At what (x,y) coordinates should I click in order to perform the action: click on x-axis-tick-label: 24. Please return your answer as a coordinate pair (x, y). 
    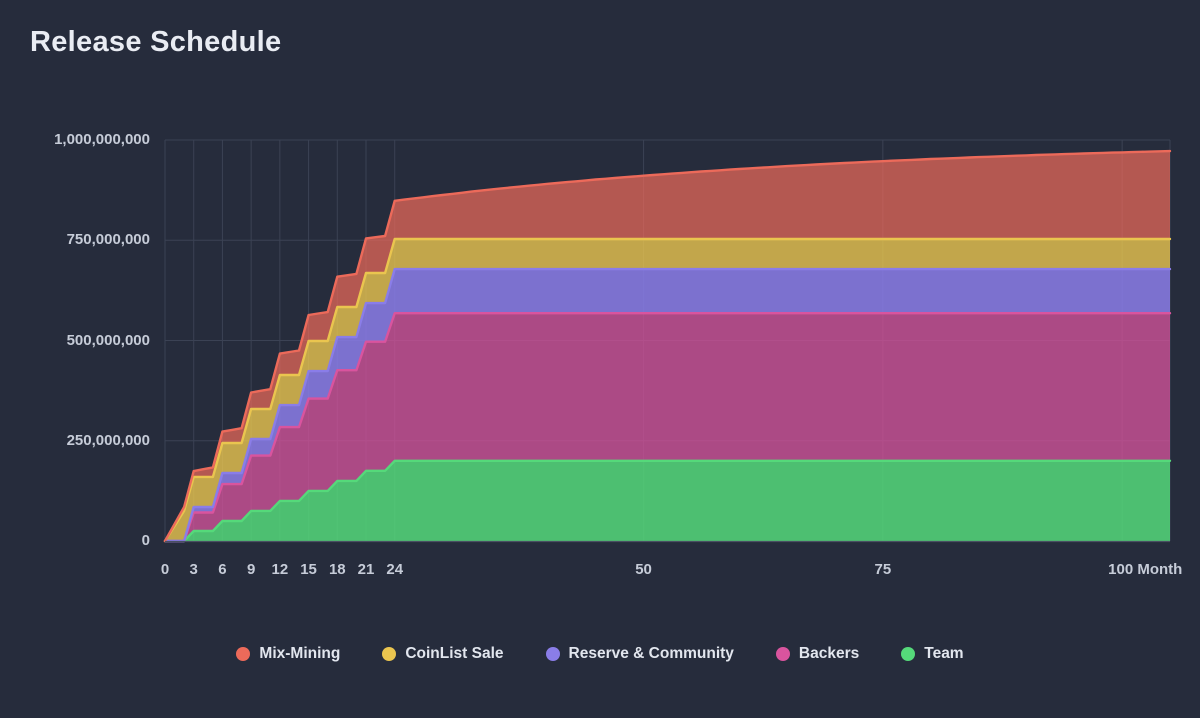
    Looking at the image, I should click on (395, 569).